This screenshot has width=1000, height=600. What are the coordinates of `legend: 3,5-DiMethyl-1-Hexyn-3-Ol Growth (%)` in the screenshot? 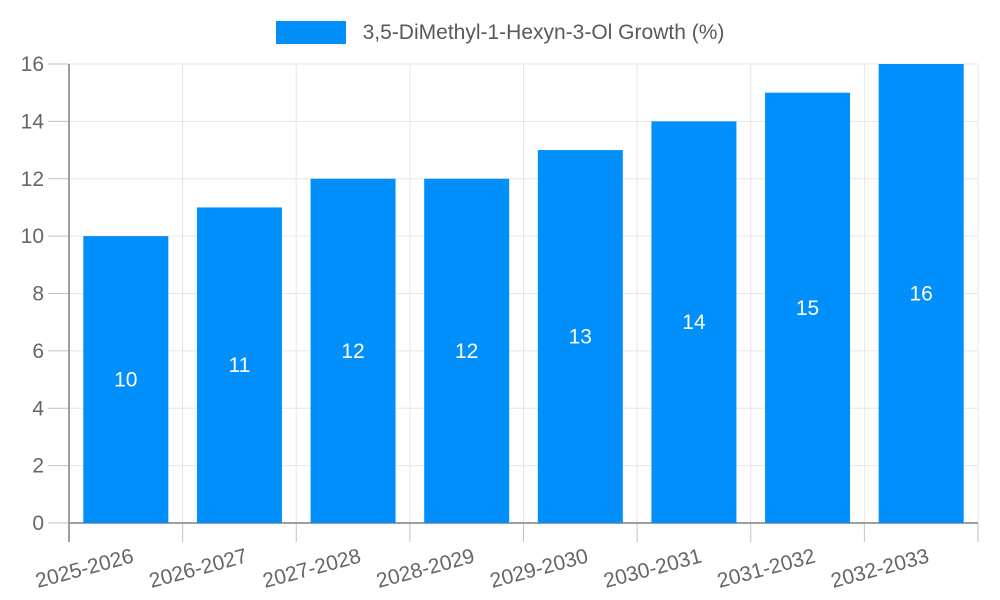 It's located at (500, 32).